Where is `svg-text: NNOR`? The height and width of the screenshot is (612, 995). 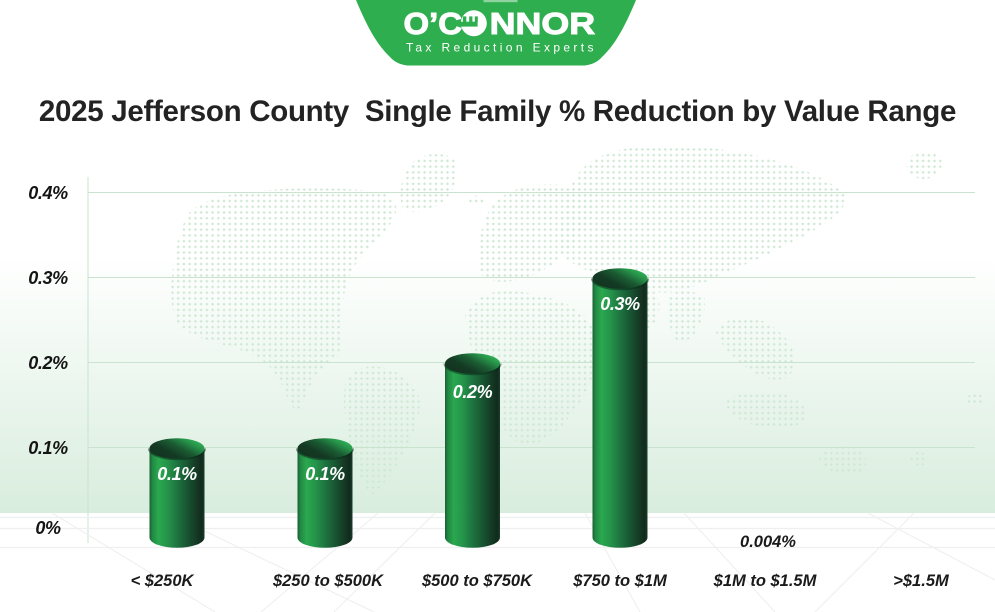 svg-text: NNOR is located at coordinates (542, 23).